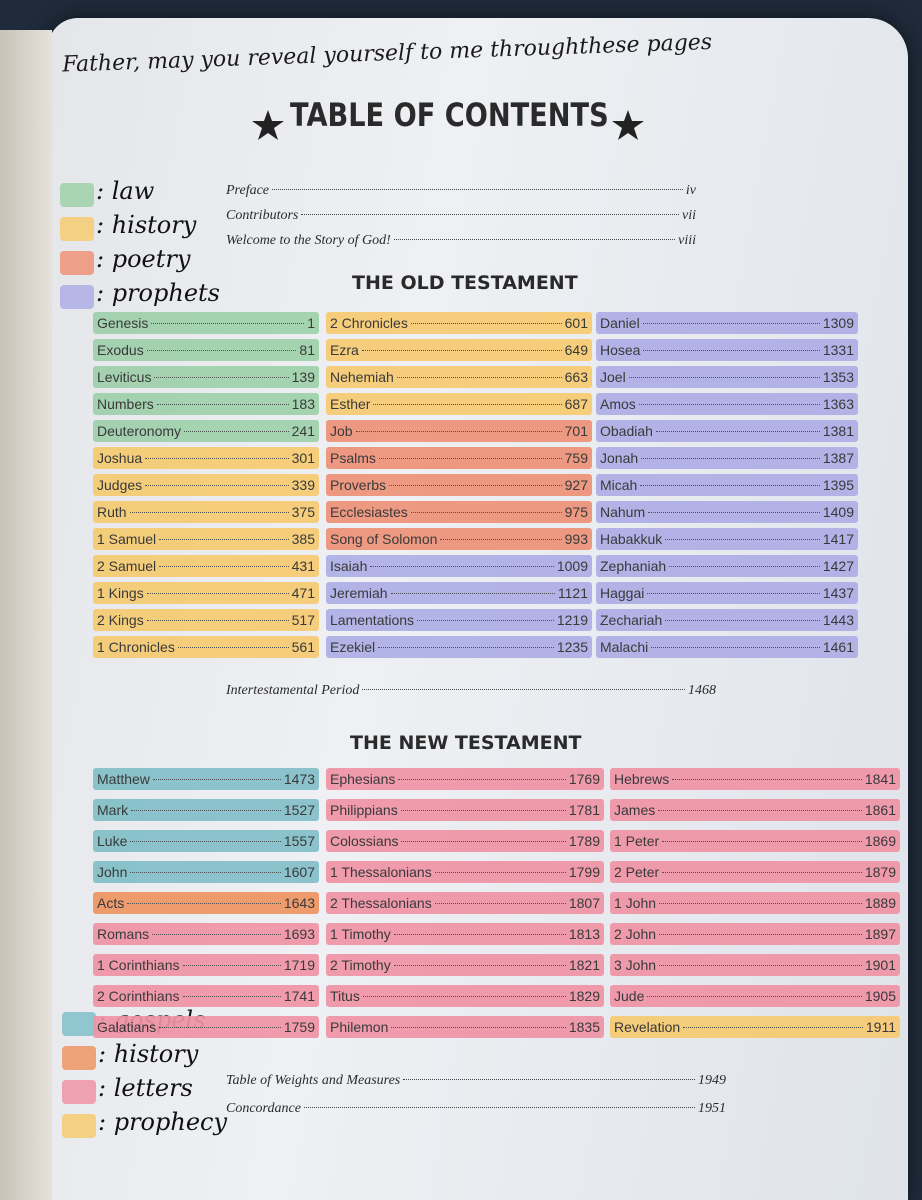 The height and width of the screenshot is (1200, 922). I want to click on entry-name: Genesis, so click(123, 323).